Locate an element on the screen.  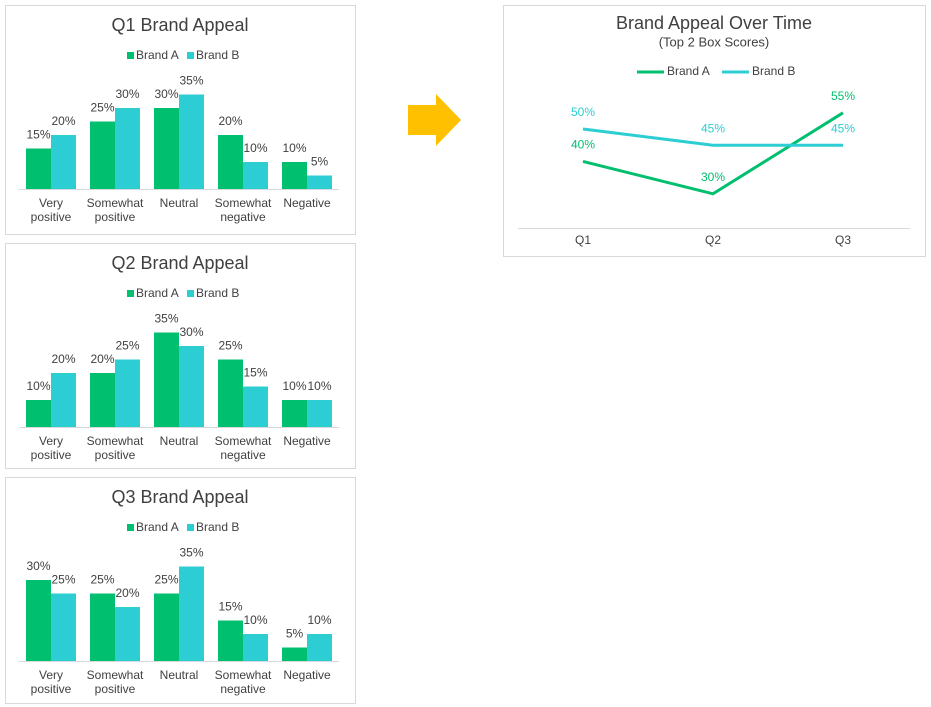
x-tick-label: Q1 is located at coordinates (583, 240).